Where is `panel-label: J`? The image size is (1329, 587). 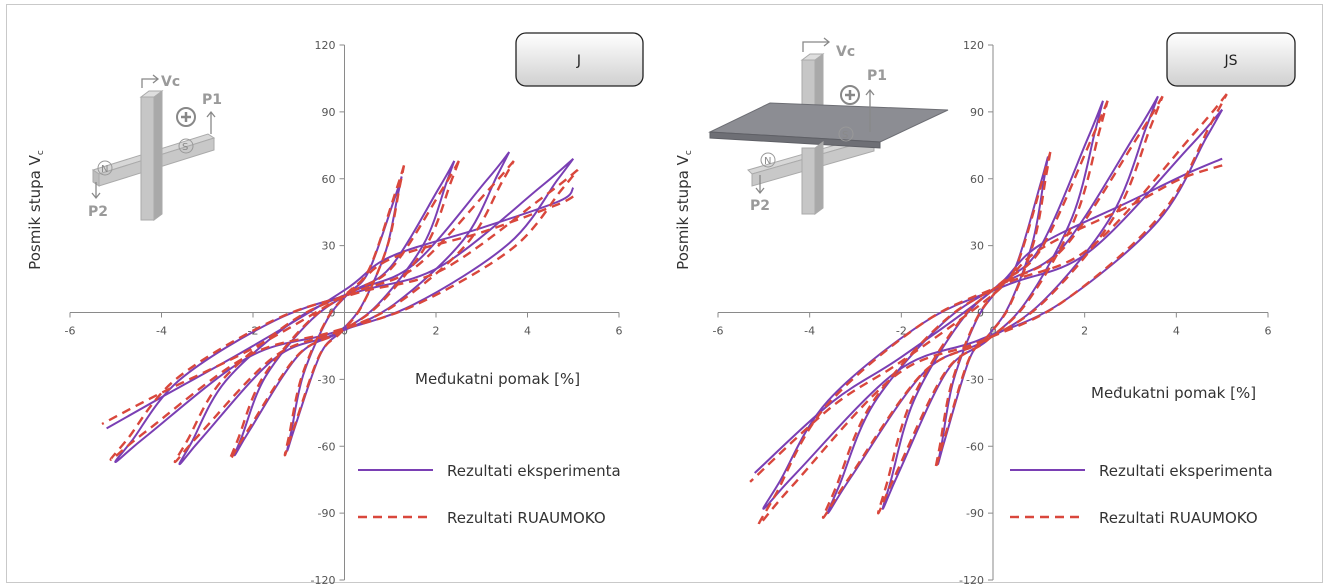 panel-label: J is located at coordinates (578, 61).